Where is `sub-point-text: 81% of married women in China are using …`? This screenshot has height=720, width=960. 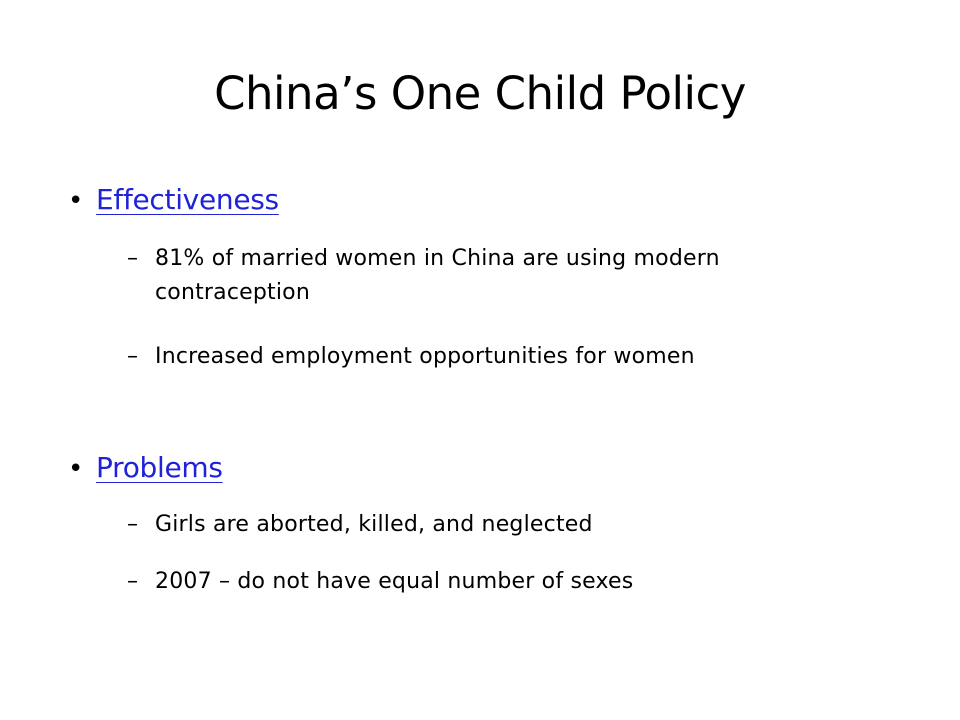
sub-point-text: 81% of married women in China are using … is located at coordinates (437, 275).